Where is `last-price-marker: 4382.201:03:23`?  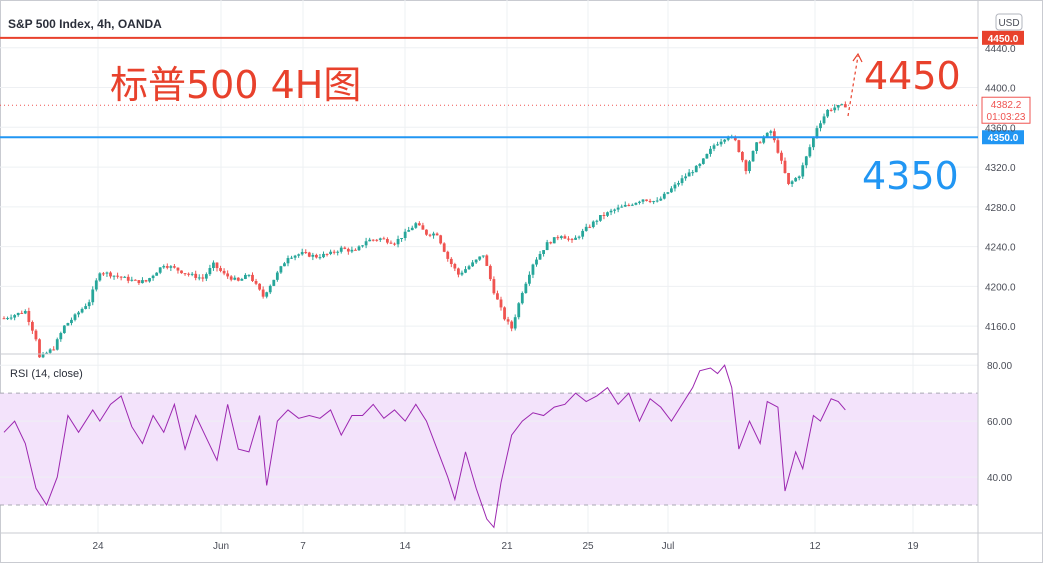 last-price-marker: 4382.201:03:23 is located at coordinates (515, 110).